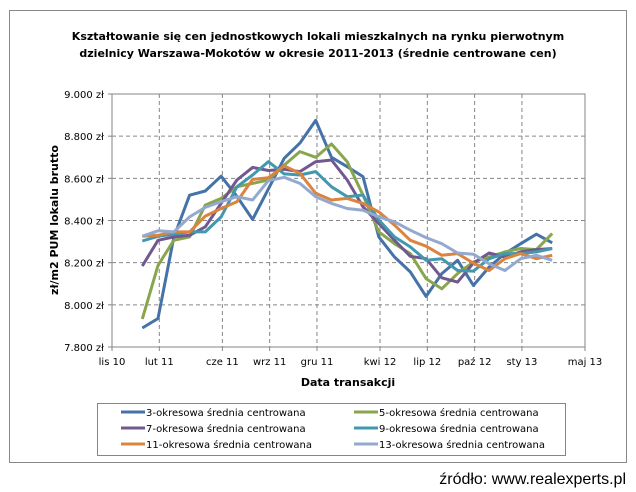 The width and height of the screenshot is (636, 492). I want to click on legend-label-4: 9-okresowa średnia centrowana, so click(459, 429).